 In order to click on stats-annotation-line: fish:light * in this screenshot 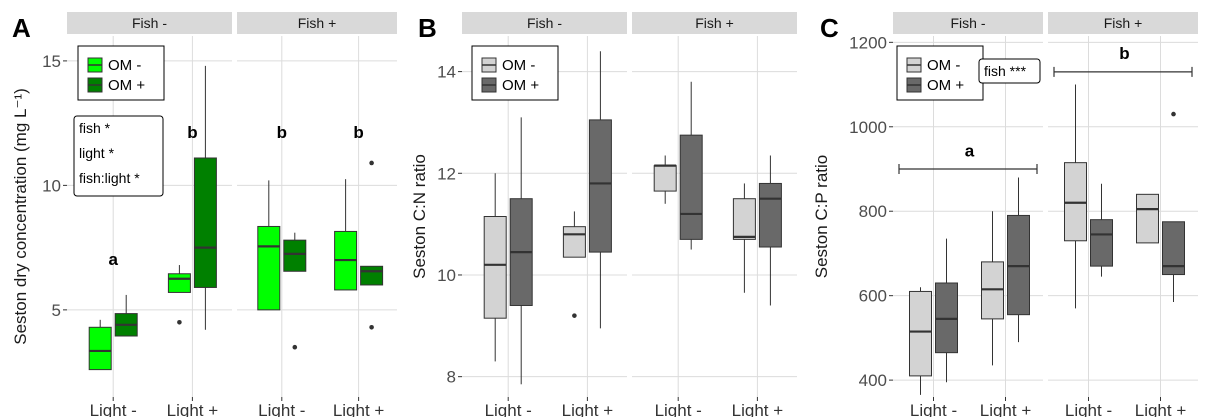, I will do `click(109, 178)`.